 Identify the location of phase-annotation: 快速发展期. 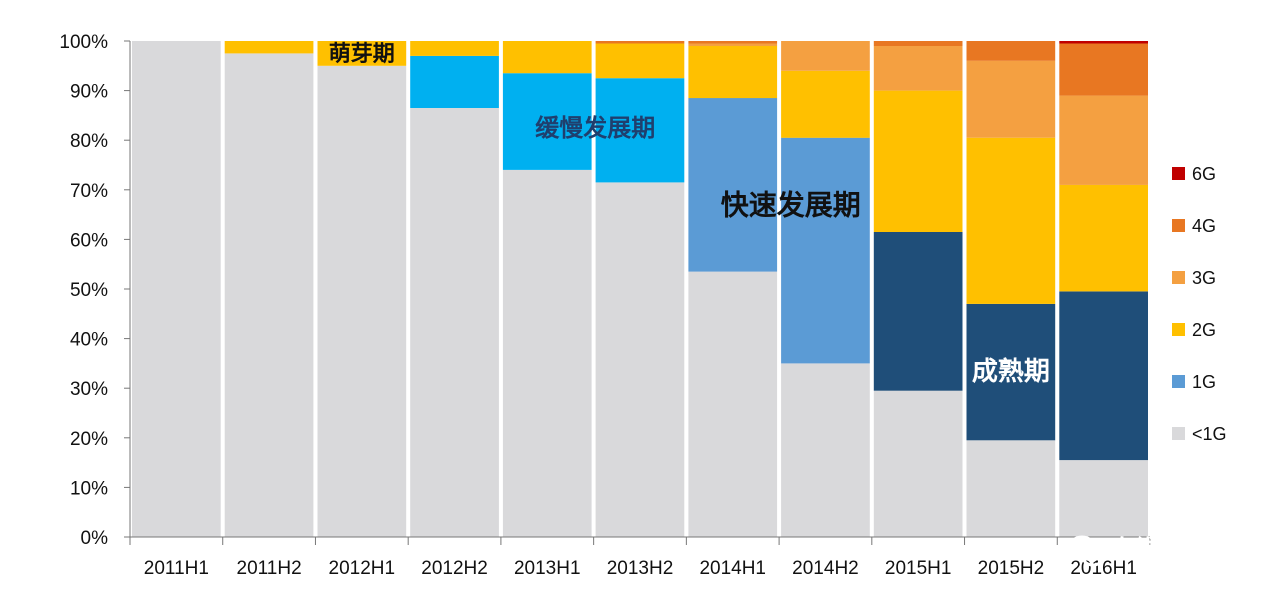
(791, 204).